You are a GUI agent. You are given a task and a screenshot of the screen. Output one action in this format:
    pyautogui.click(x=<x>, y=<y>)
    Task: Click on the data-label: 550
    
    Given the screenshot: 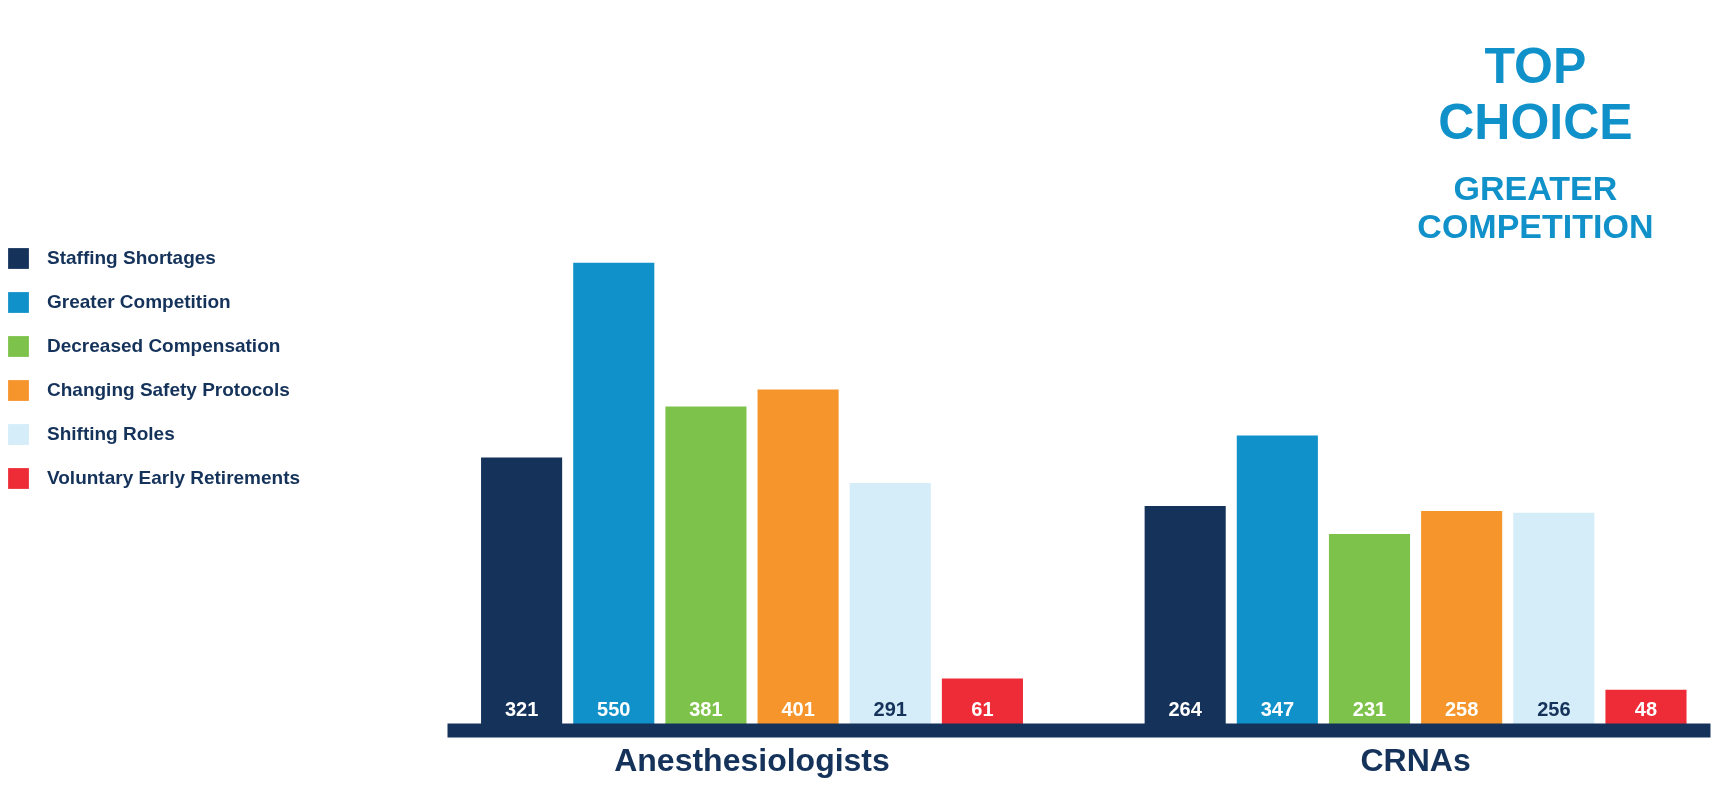 What is the action you would take?
    pyautogui.click(x=614, y=709)
    